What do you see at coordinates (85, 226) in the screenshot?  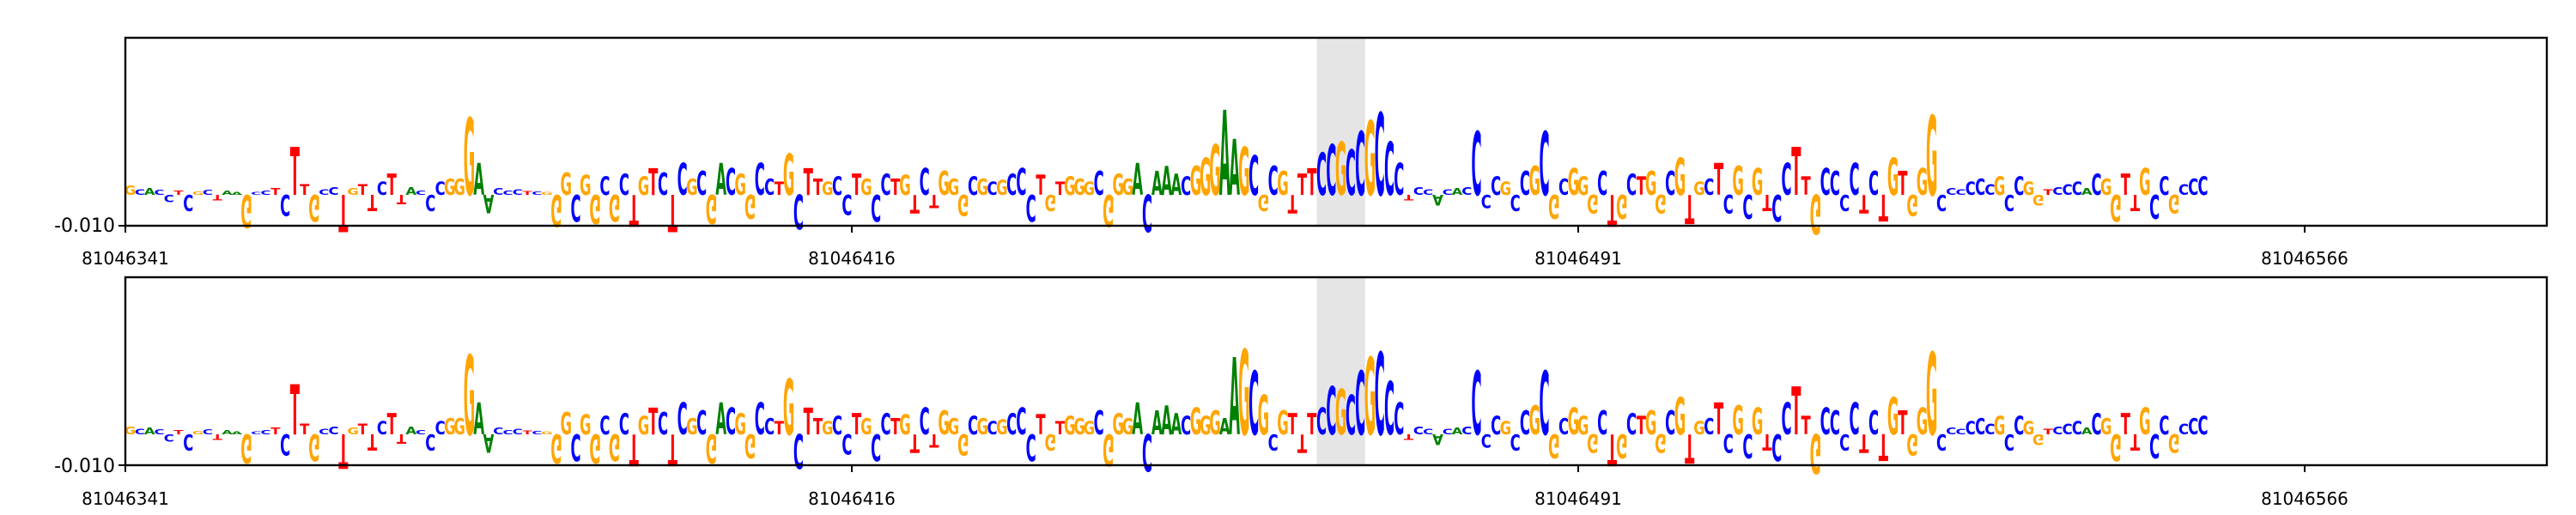 I see `y-tick-label: -0.010` at bounding box center [85, 226].